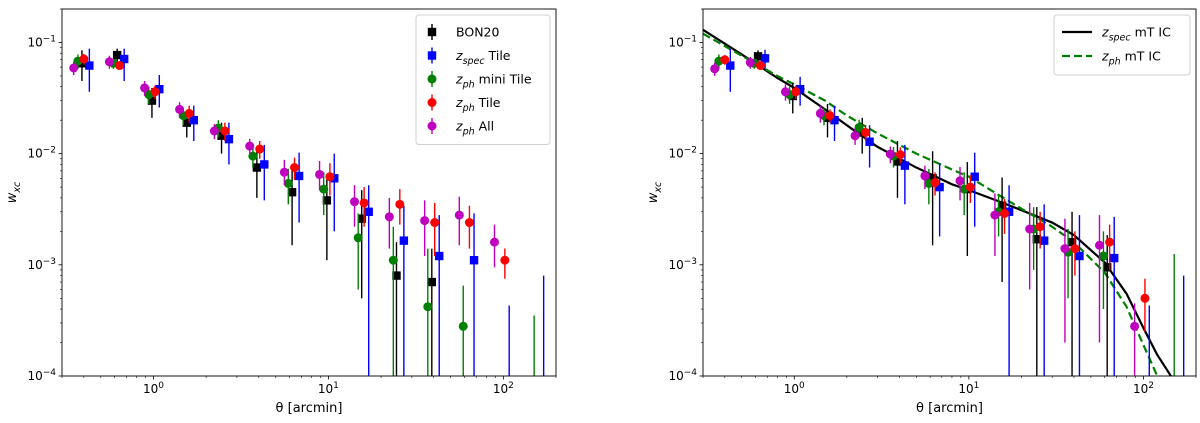 This screenshot has height=423, width=1200. What do you see at coordinates (682, 41) in the screenshot?
I see `y-tick-label: 10⁻¹` at bounding box center [682, 41].